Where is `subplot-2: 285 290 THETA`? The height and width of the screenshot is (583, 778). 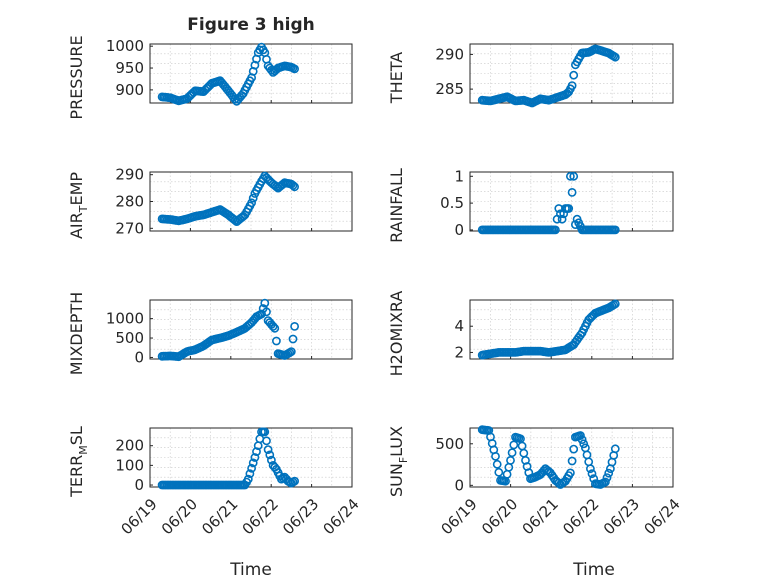
subplot-2: 285 290 THETA is located at coordinates (530, 75).